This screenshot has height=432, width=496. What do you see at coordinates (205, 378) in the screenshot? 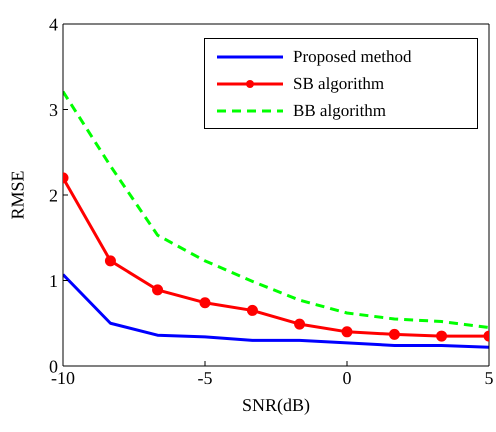
I see `x-tick-label: -5` at bounding box center [205, 378].